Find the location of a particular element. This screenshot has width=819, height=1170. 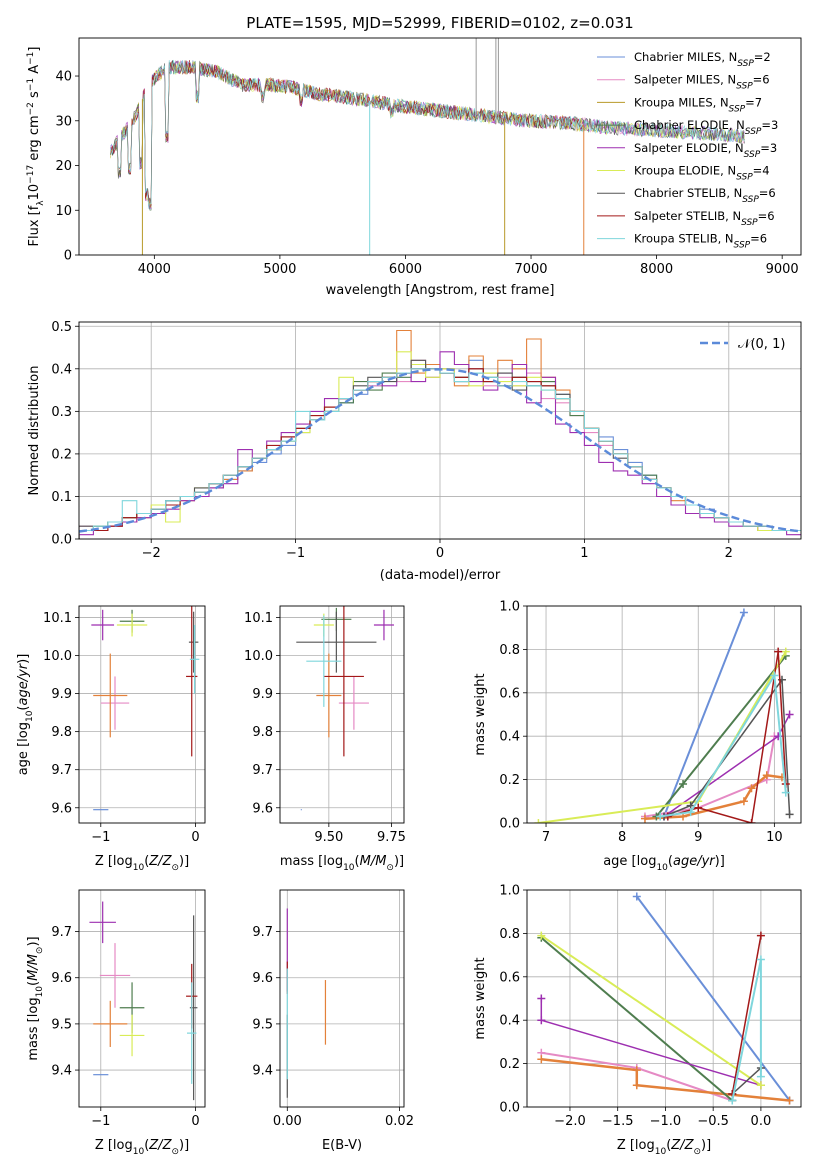

y-tick-label: 0.1 is located at coordinates (61, 497).